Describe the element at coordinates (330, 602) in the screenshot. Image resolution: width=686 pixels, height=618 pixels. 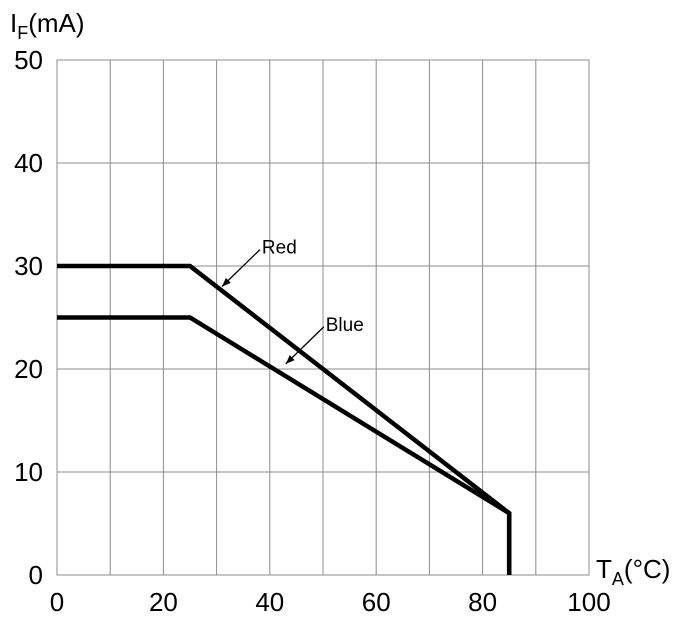
I see `x-tick-labels: 0 20 40 60 80 100` at that location.